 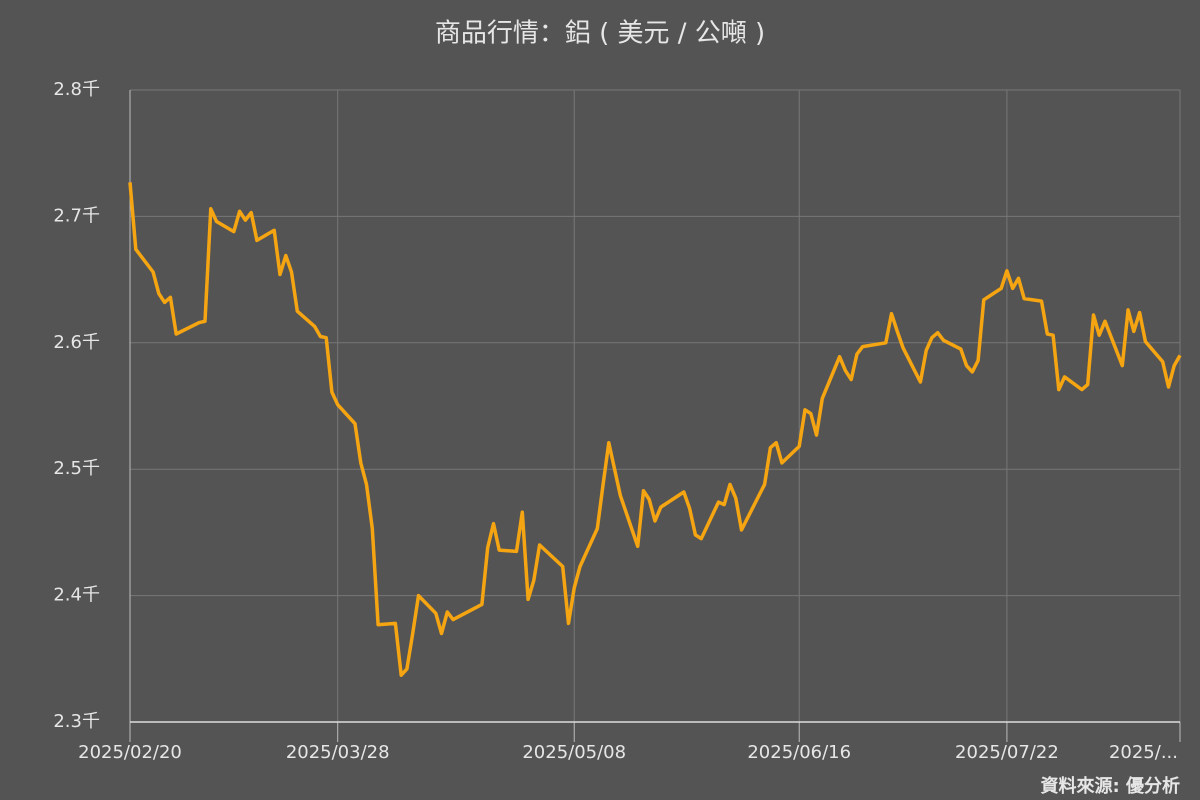 I want to click on x-tick-label: 2025/02/20, so click(x=130, y=752).